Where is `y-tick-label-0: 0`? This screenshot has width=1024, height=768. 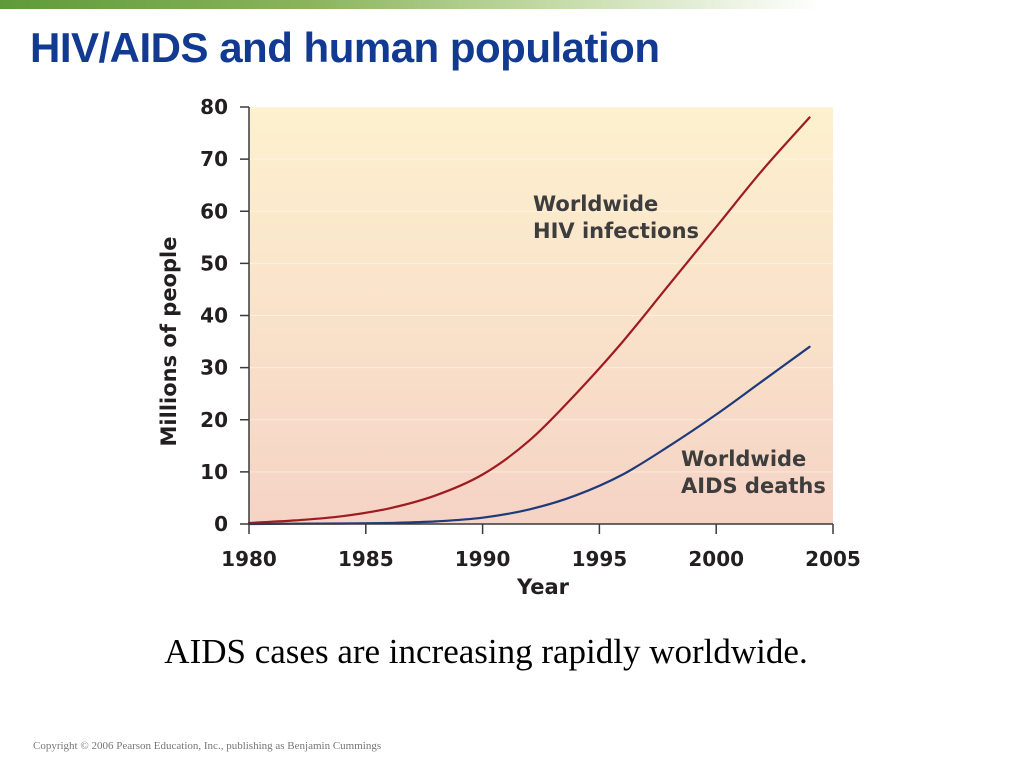 y-tick-label-0: 0 is located at coordinates (221, 524).